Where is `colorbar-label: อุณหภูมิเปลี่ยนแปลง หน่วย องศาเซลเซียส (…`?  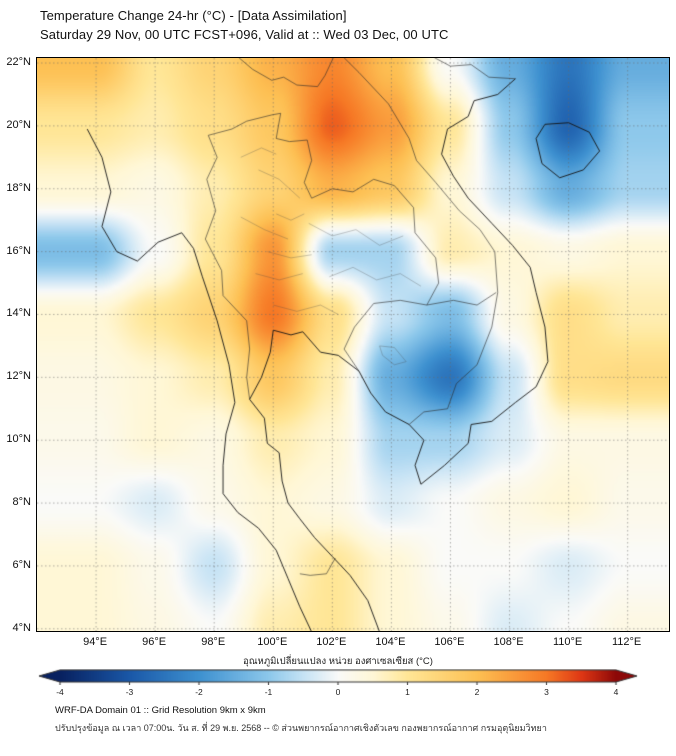
colorbar-label: อุณหภูมิเปลี่ยนแปลง หน่วย องศาเซลเซียส (… is located at coordinates (338, 661).